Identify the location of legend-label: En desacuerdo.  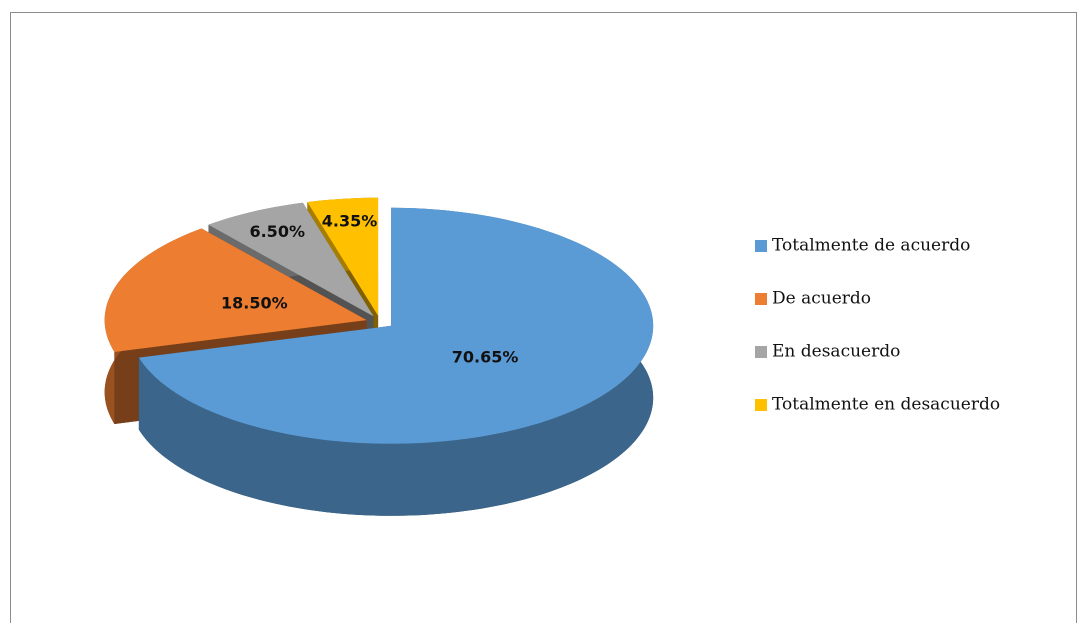
(836, 352).